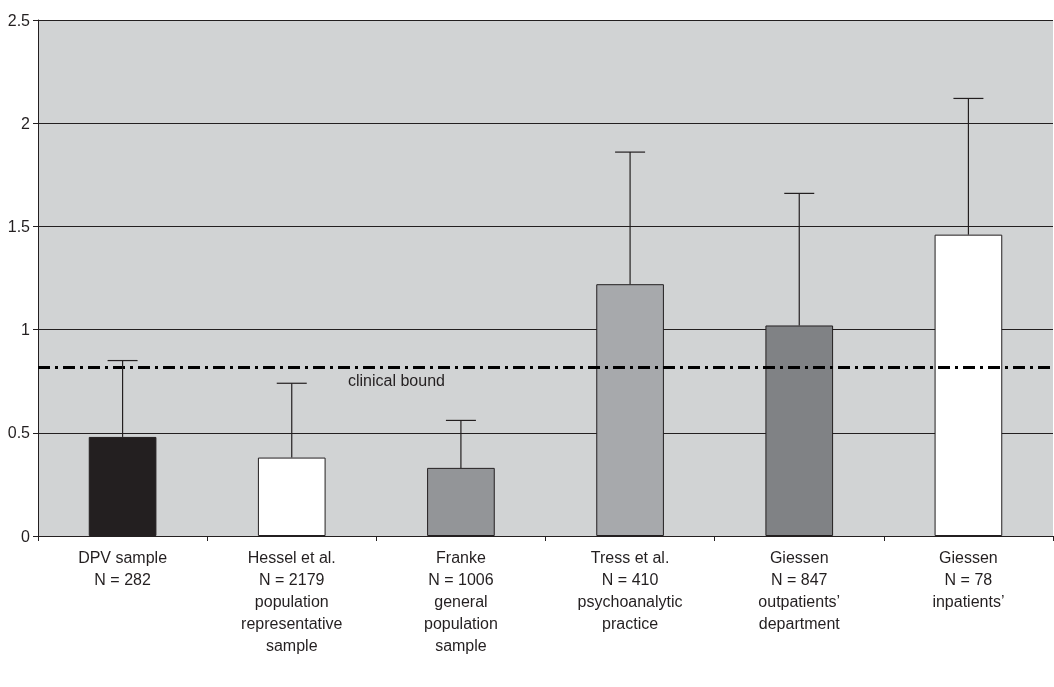  What do you see at coordinates (968, 579) in the screenshot?
I see `x-tick-label: Giessen N = 78 inpatients’` at bounding box center [968, 579].